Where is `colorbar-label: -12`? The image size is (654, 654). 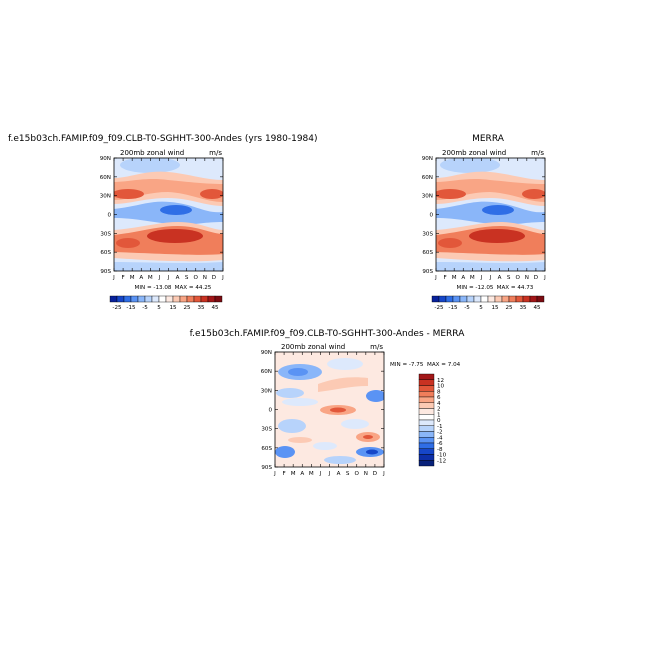
colorbar-label: -12 is located at coordinates (441, 461).